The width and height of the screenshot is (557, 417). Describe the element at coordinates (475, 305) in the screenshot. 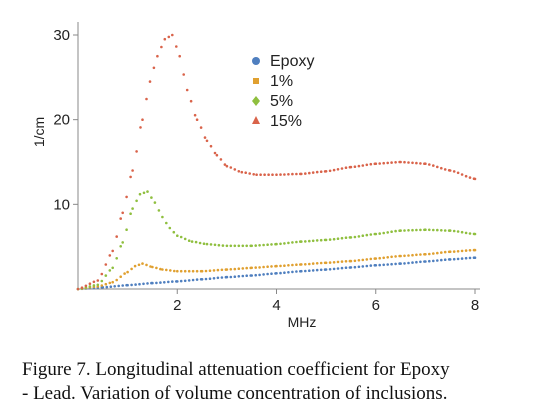

I see `x-tick-label: 8` at that location.